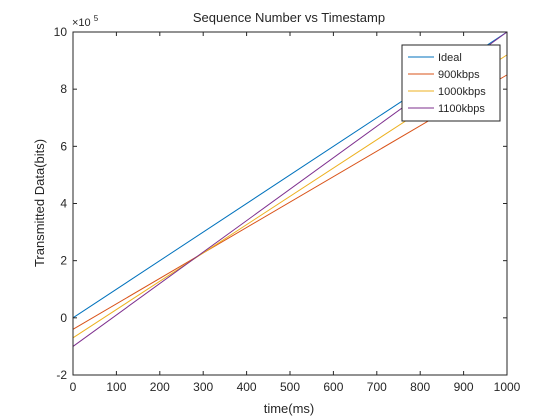  Describe the element at coordinates (290, 387) in the screenshot. I see `x-tick-label: 500` at that location.